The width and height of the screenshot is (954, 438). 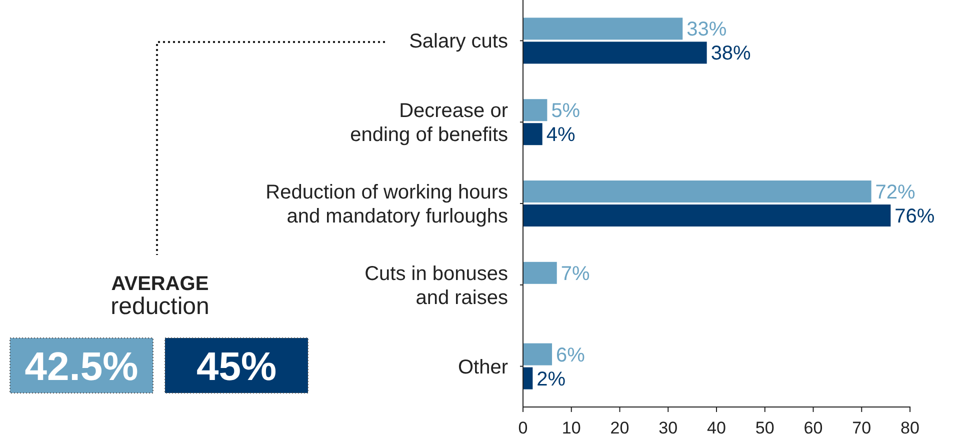 I want to click on data-label: 72%, so click(x=895, y=193).